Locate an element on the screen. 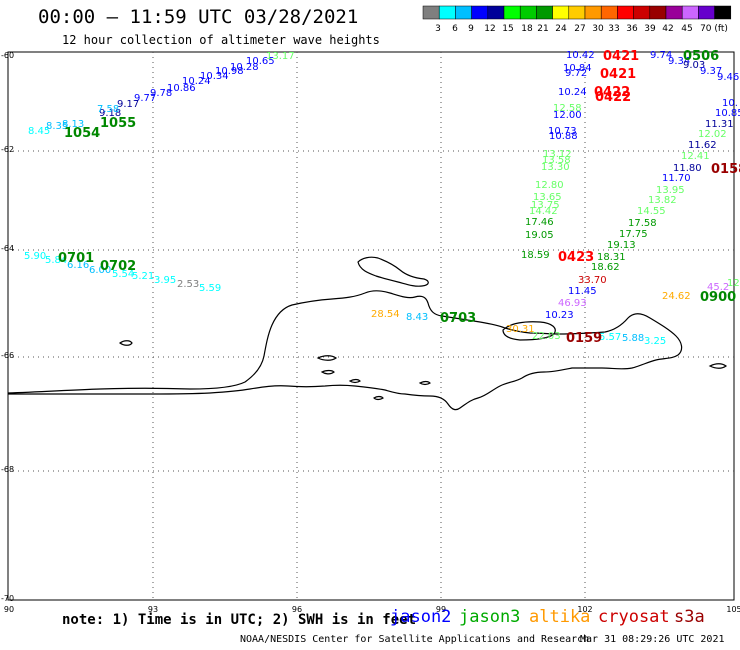  wave-height-value: 13.30 is located at coordinates (555, 167).